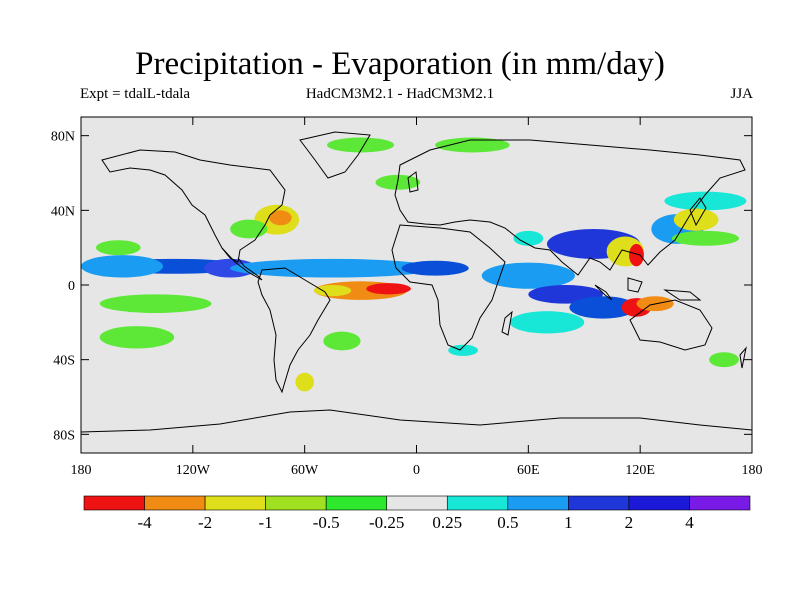  What do you see at coordinates (629, 522) in the screenshot?
I see `colorbar-label: 2` at bounding box center [629, 522].